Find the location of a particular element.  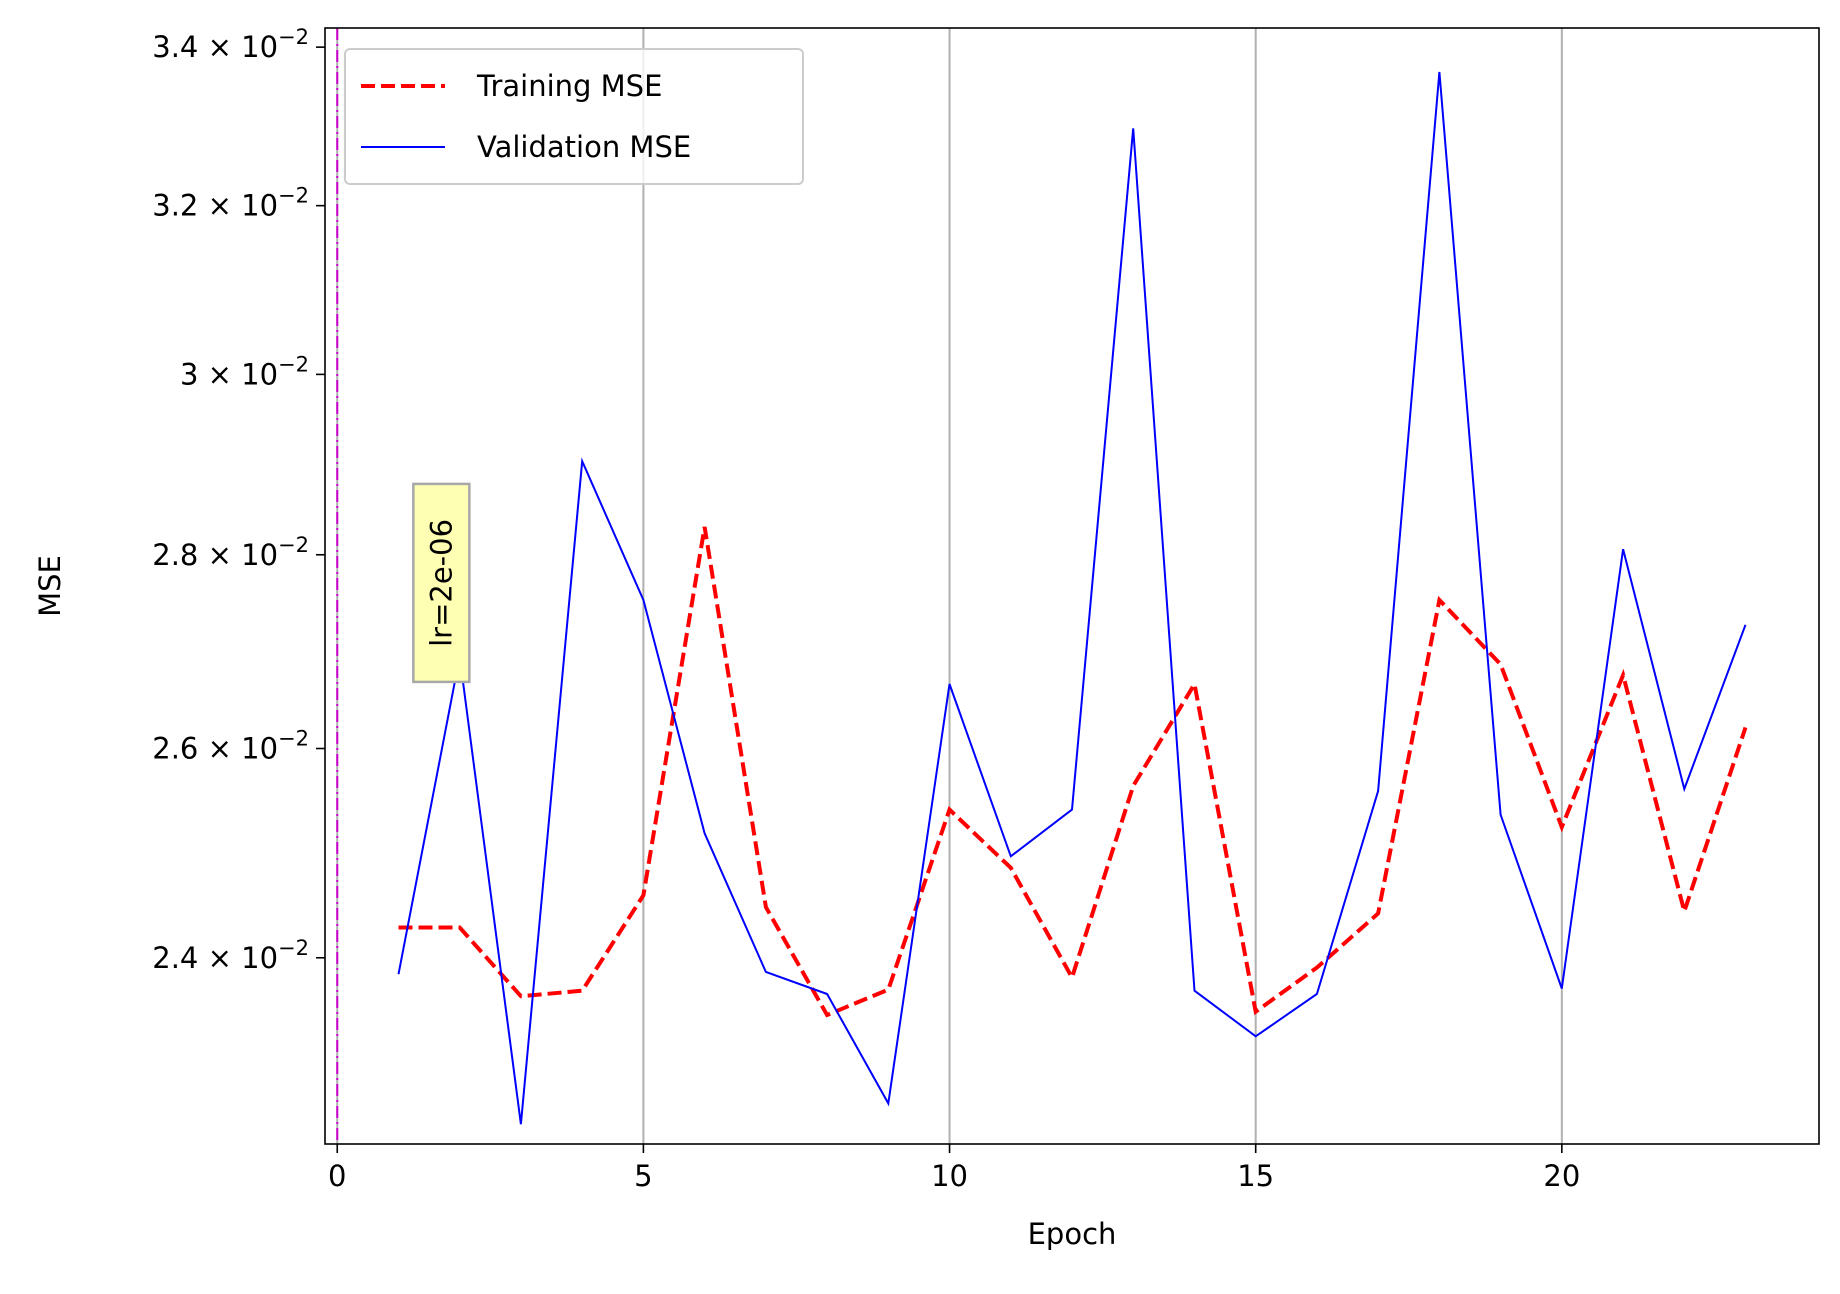

y-axis-label: MSE is located at coordinates (50, 586).